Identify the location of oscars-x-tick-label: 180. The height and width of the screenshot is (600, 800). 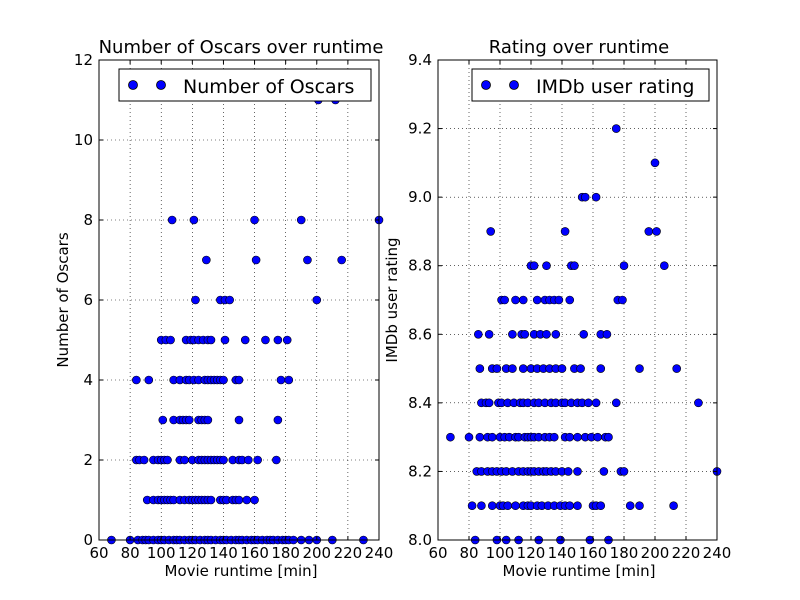
(285, 553).